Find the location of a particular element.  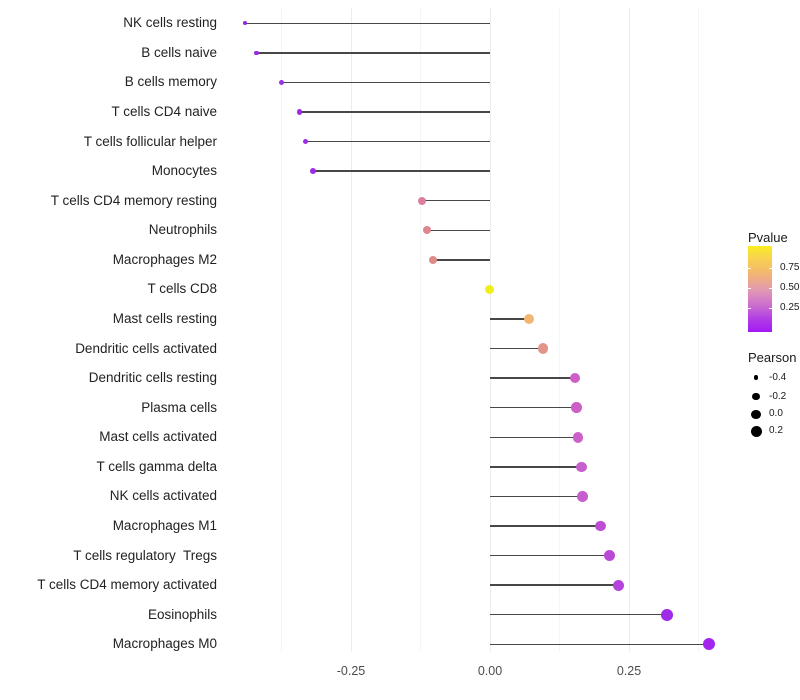

pearson-legend-title: Pearson is located at coordinates (772, 357).